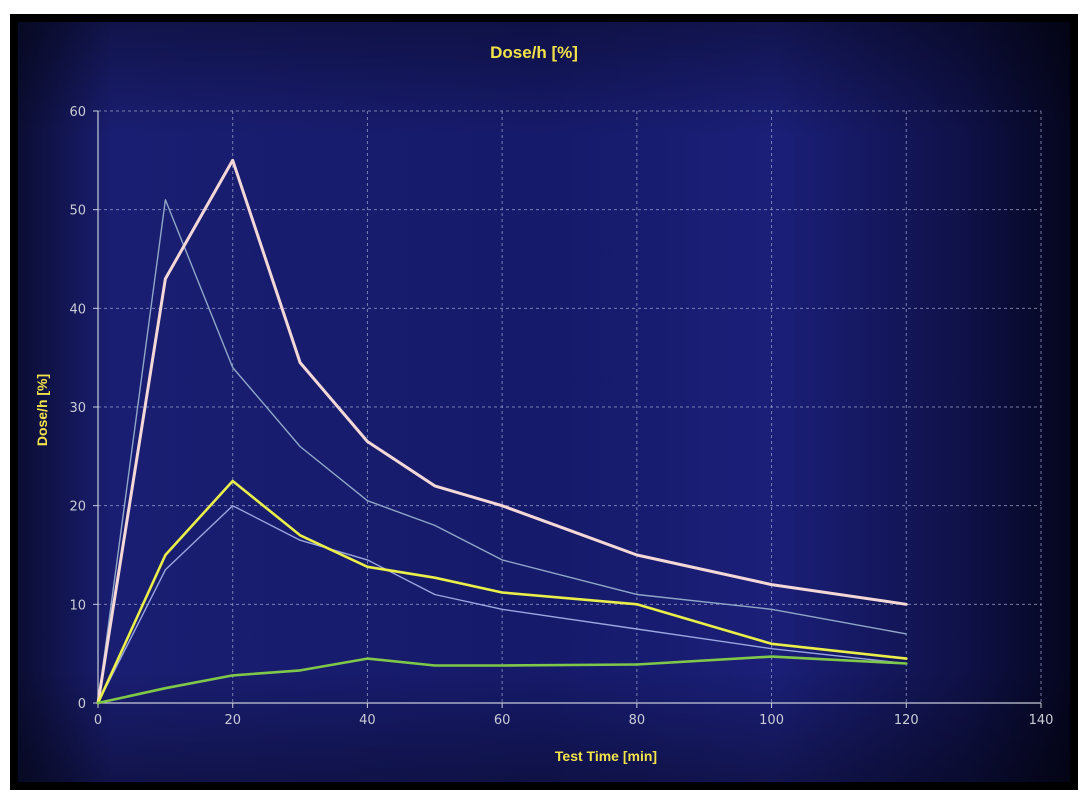 The width and height of the screenshot is (1088, 800). I want to click on x-axis-ticks: 0 20 40 60 80 100 120 140, so click(574, 715).